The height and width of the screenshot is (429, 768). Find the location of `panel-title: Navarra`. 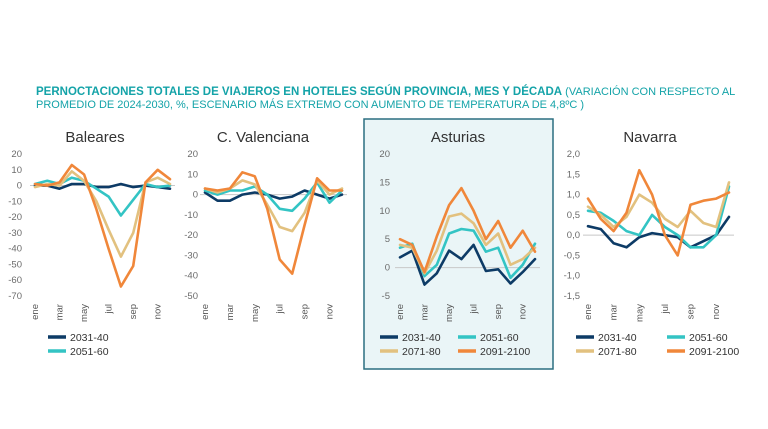

panel-title: Navarra is located at coordinates (650, 137).